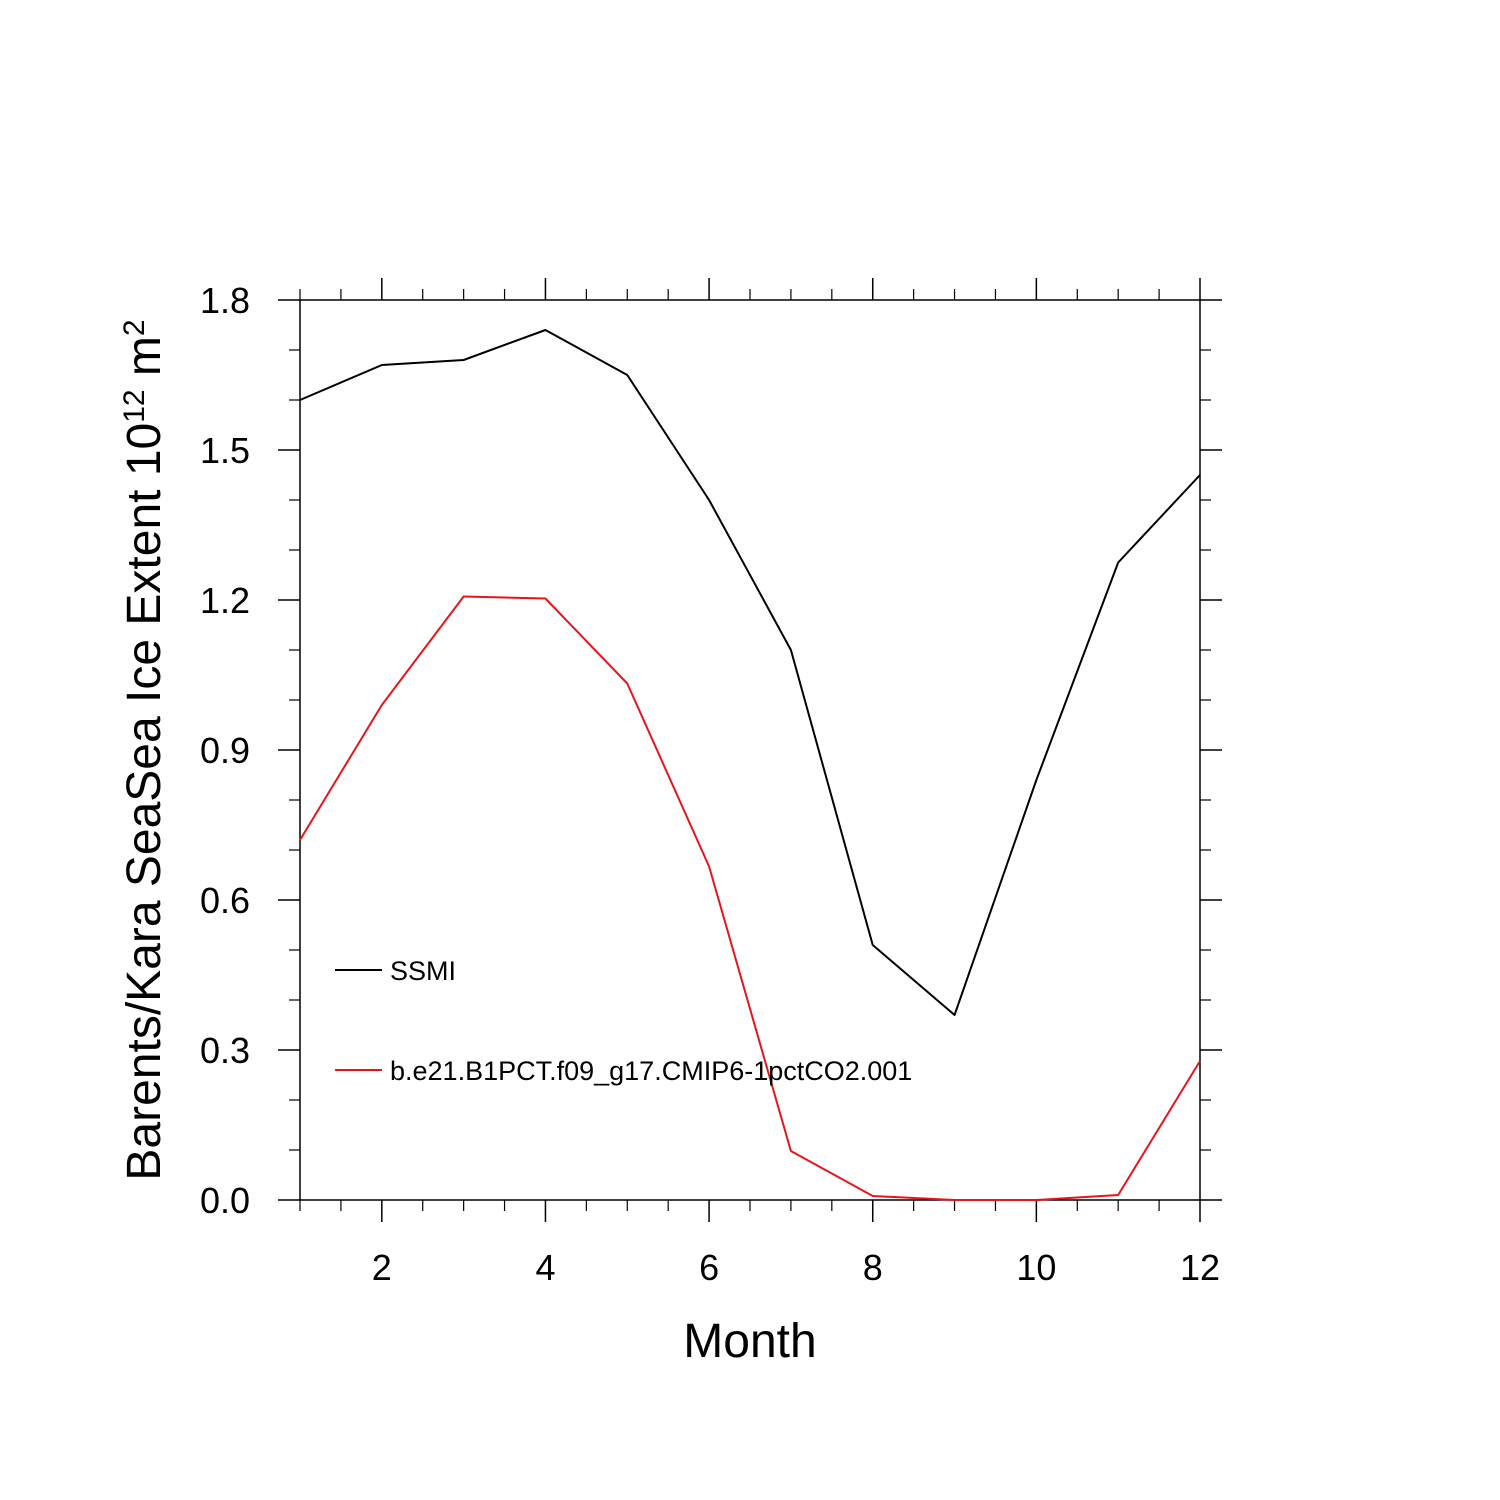 This screenshot has height=1500, width=1500. Describe the element at coordinates (225, 600) in the screenshot. I see `y-tick-label: 1.2` at that location.